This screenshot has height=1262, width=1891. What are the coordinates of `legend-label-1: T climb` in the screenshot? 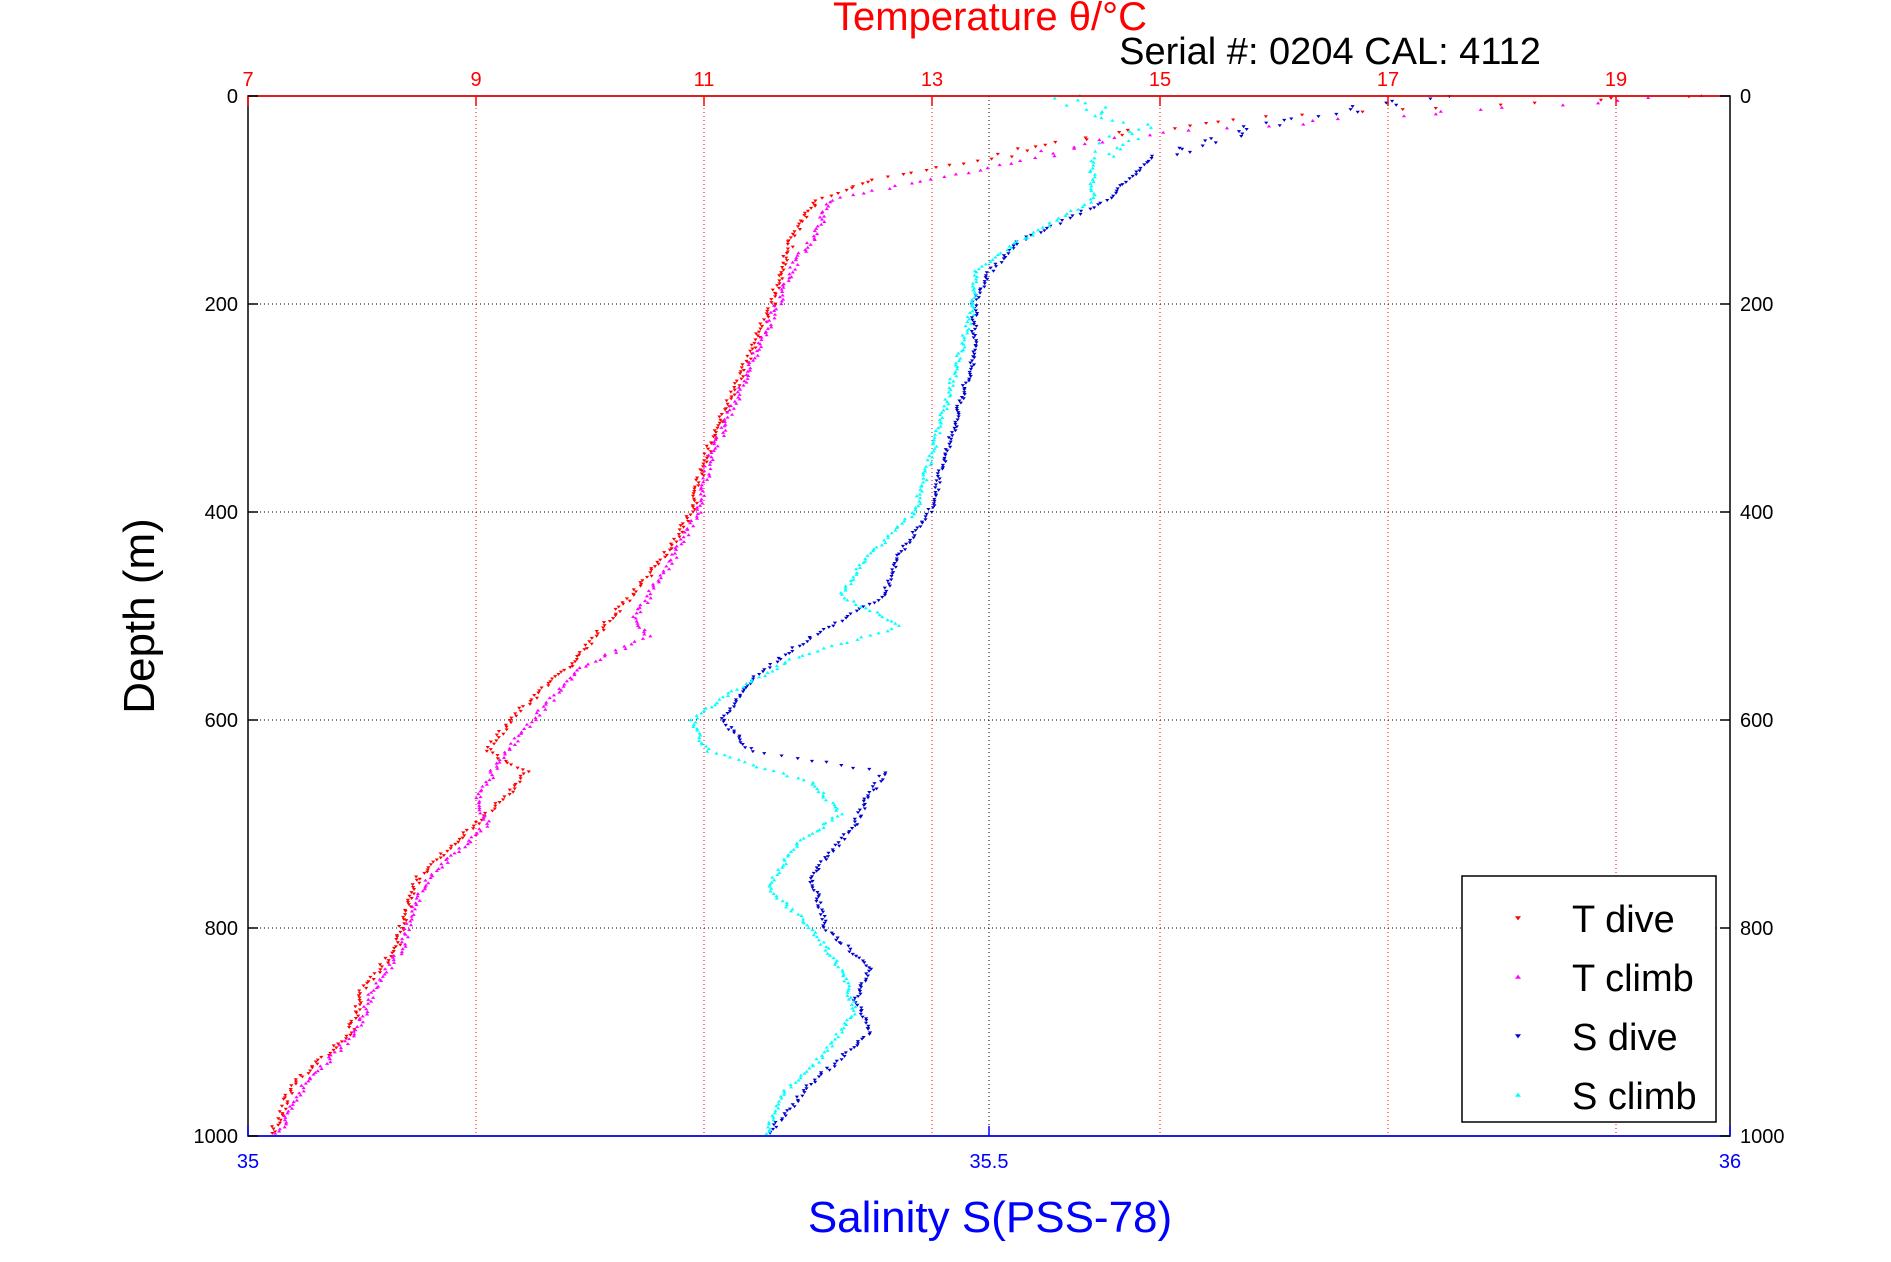 It's located at (1633, 979).